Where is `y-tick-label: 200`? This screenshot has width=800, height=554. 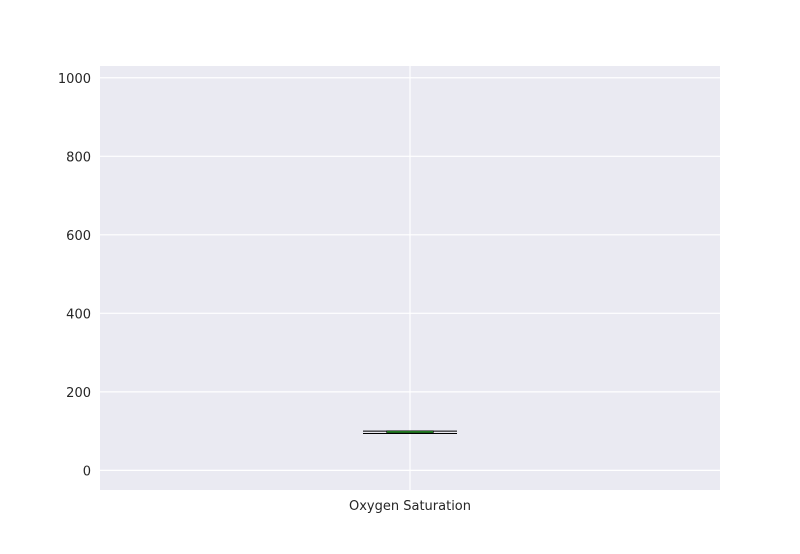
y-tick-label: 200 is located at coordinates (78, 393).